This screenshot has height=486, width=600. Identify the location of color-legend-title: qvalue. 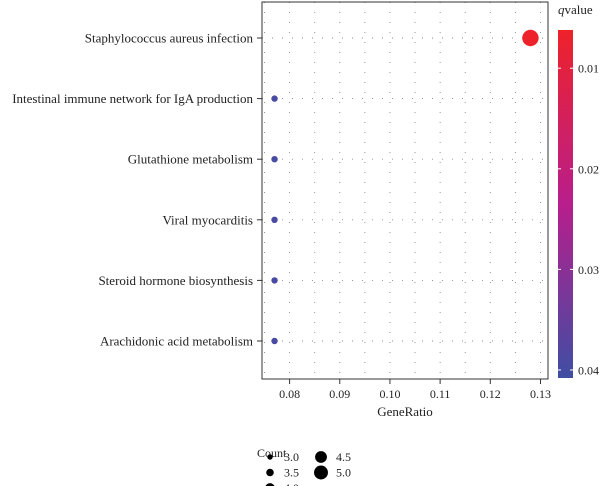
(575, 9).